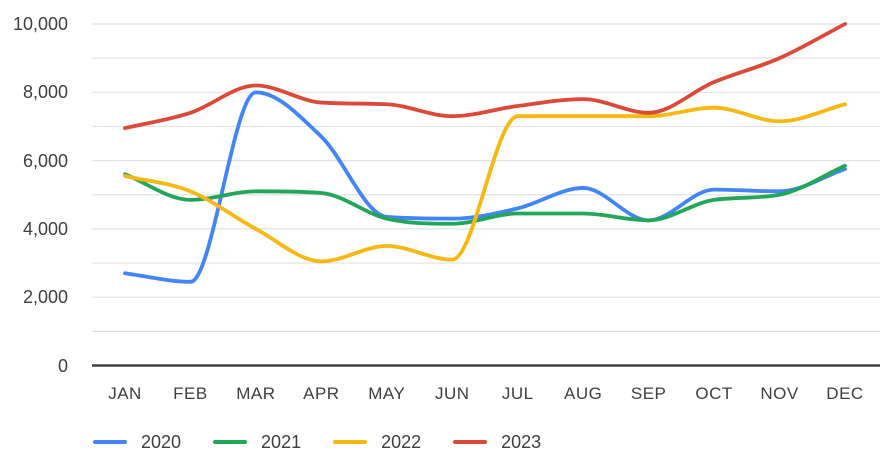 The width and height of the screenshot is (892, 468). I want to click on x-tick-label: AUG, so click(583, 393).